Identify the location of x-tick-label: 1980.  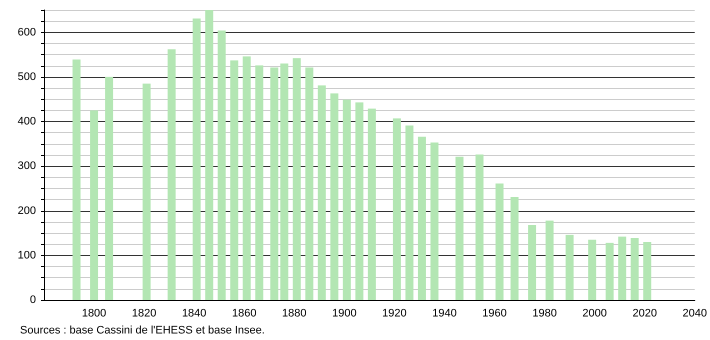
(544, 314).